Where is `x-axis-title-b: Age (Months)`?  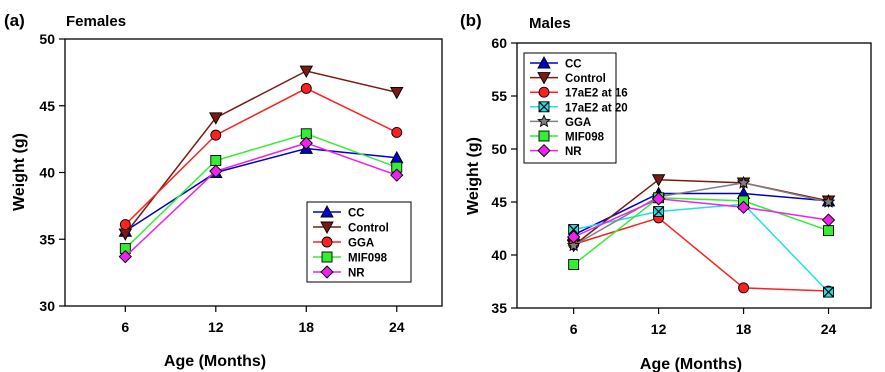 x-axis-title-b: Age (Months) is located at coordinates (691, 364).